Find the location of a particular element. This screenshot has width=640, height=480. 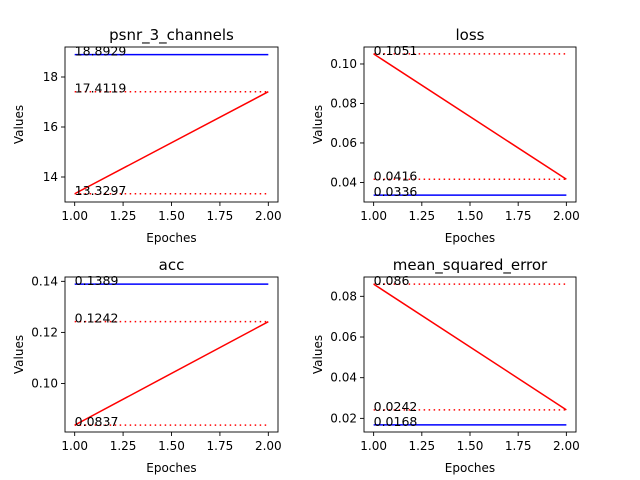

panel-4-annotation-3: 0.0168 is located at coordinates (396, 421).